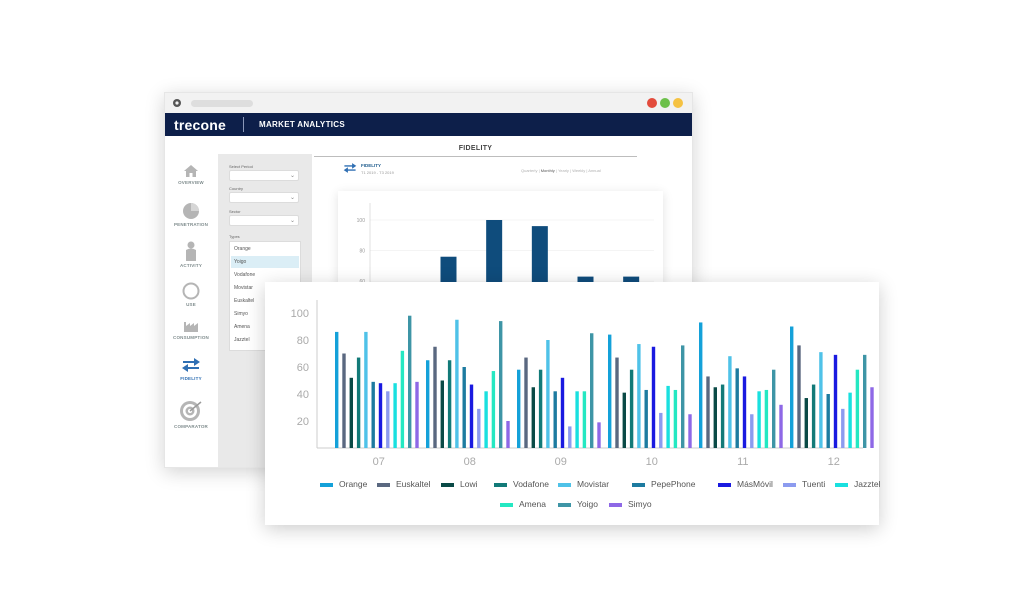  Describe the element at coordinates (663, 484) in the screenshot. I see `legend-item: PepePhone` at that location.